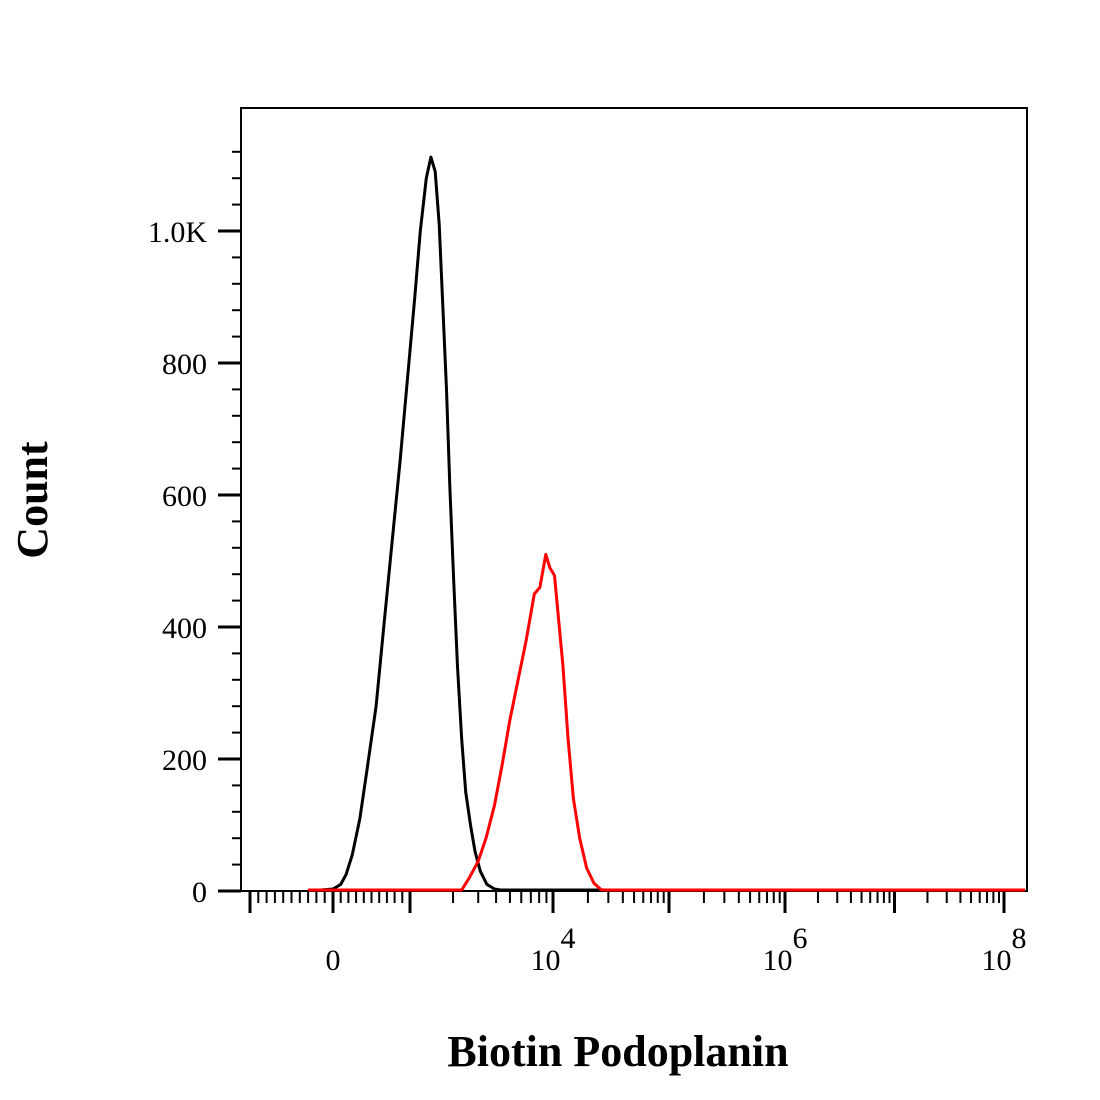 This screenshot has height=1100, width=1100. I want to click on y-tick-label: 1.0K, so click(178, 232).